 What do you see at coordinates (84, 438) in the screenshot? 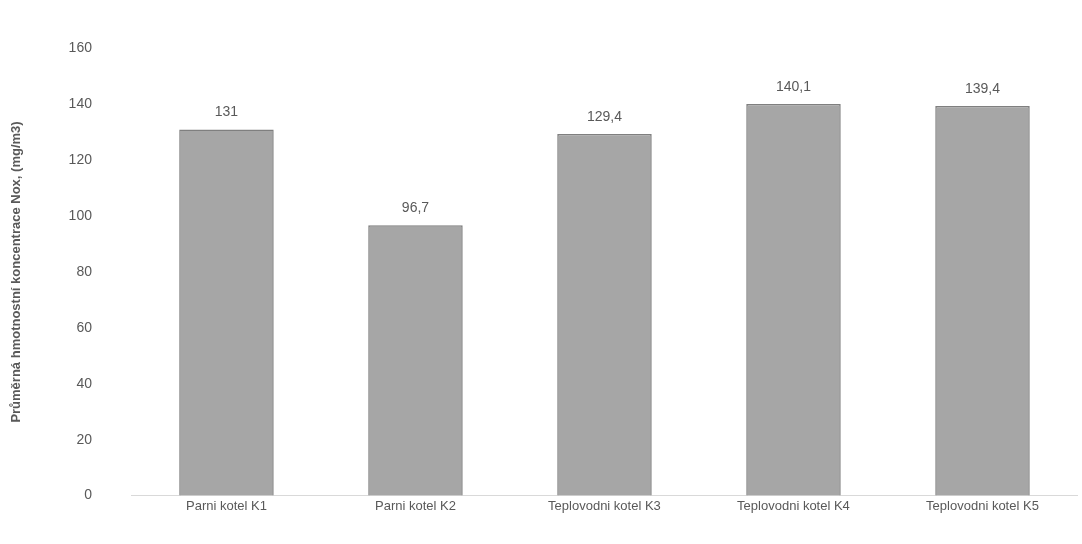
I see `y-tick-label: 20` at bounding box center [84, 438].